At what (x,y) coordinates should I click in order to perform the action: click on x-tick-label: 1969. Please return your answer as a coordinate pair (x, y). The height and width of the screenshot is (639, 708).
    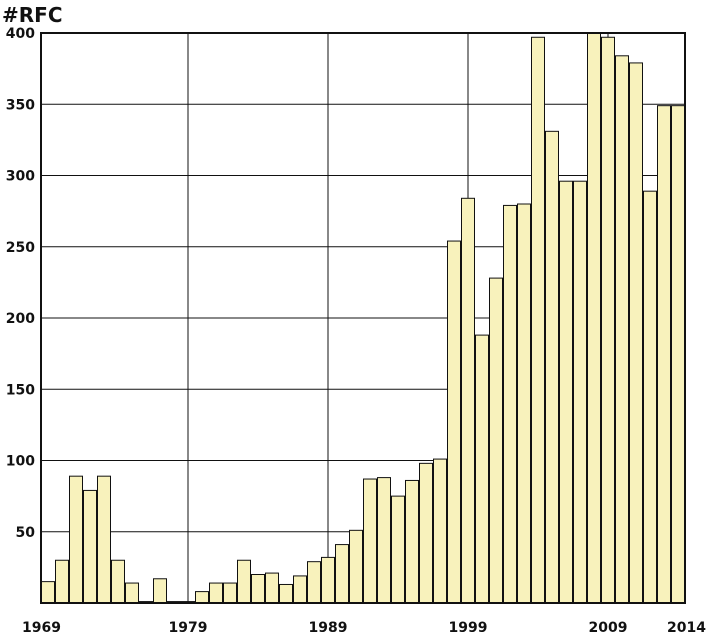
    Looking at the image, I should click on (41, 628).